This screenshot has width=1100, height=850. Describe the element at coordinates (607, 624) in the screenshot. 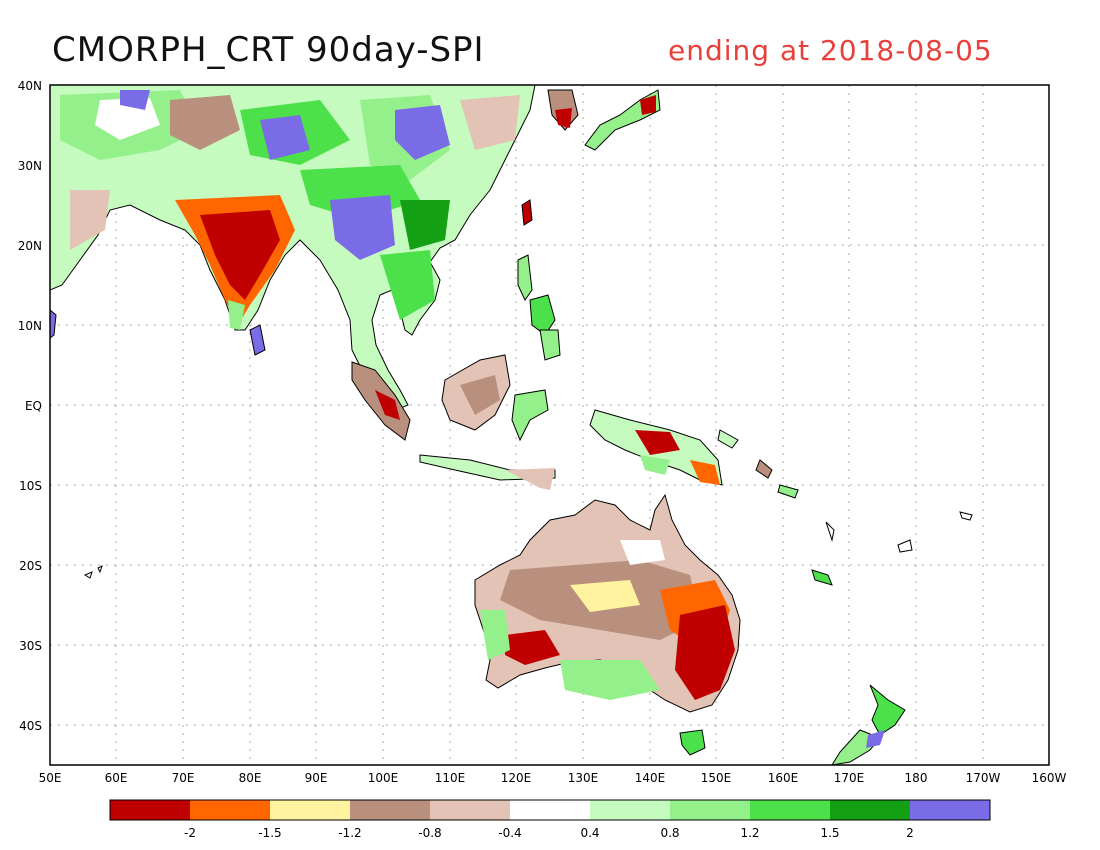

I see `australia-region` at that location.